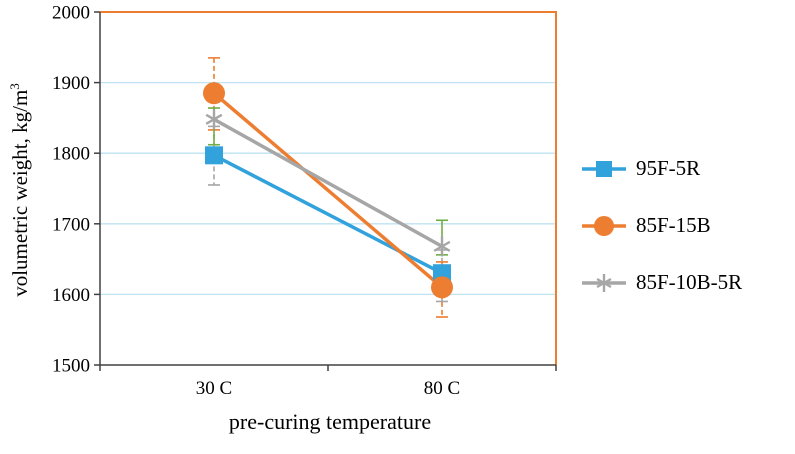 This screenshot has width=795, height=454. I want to click on x-axis-title: pre-curing temperature, so click(330, 421).